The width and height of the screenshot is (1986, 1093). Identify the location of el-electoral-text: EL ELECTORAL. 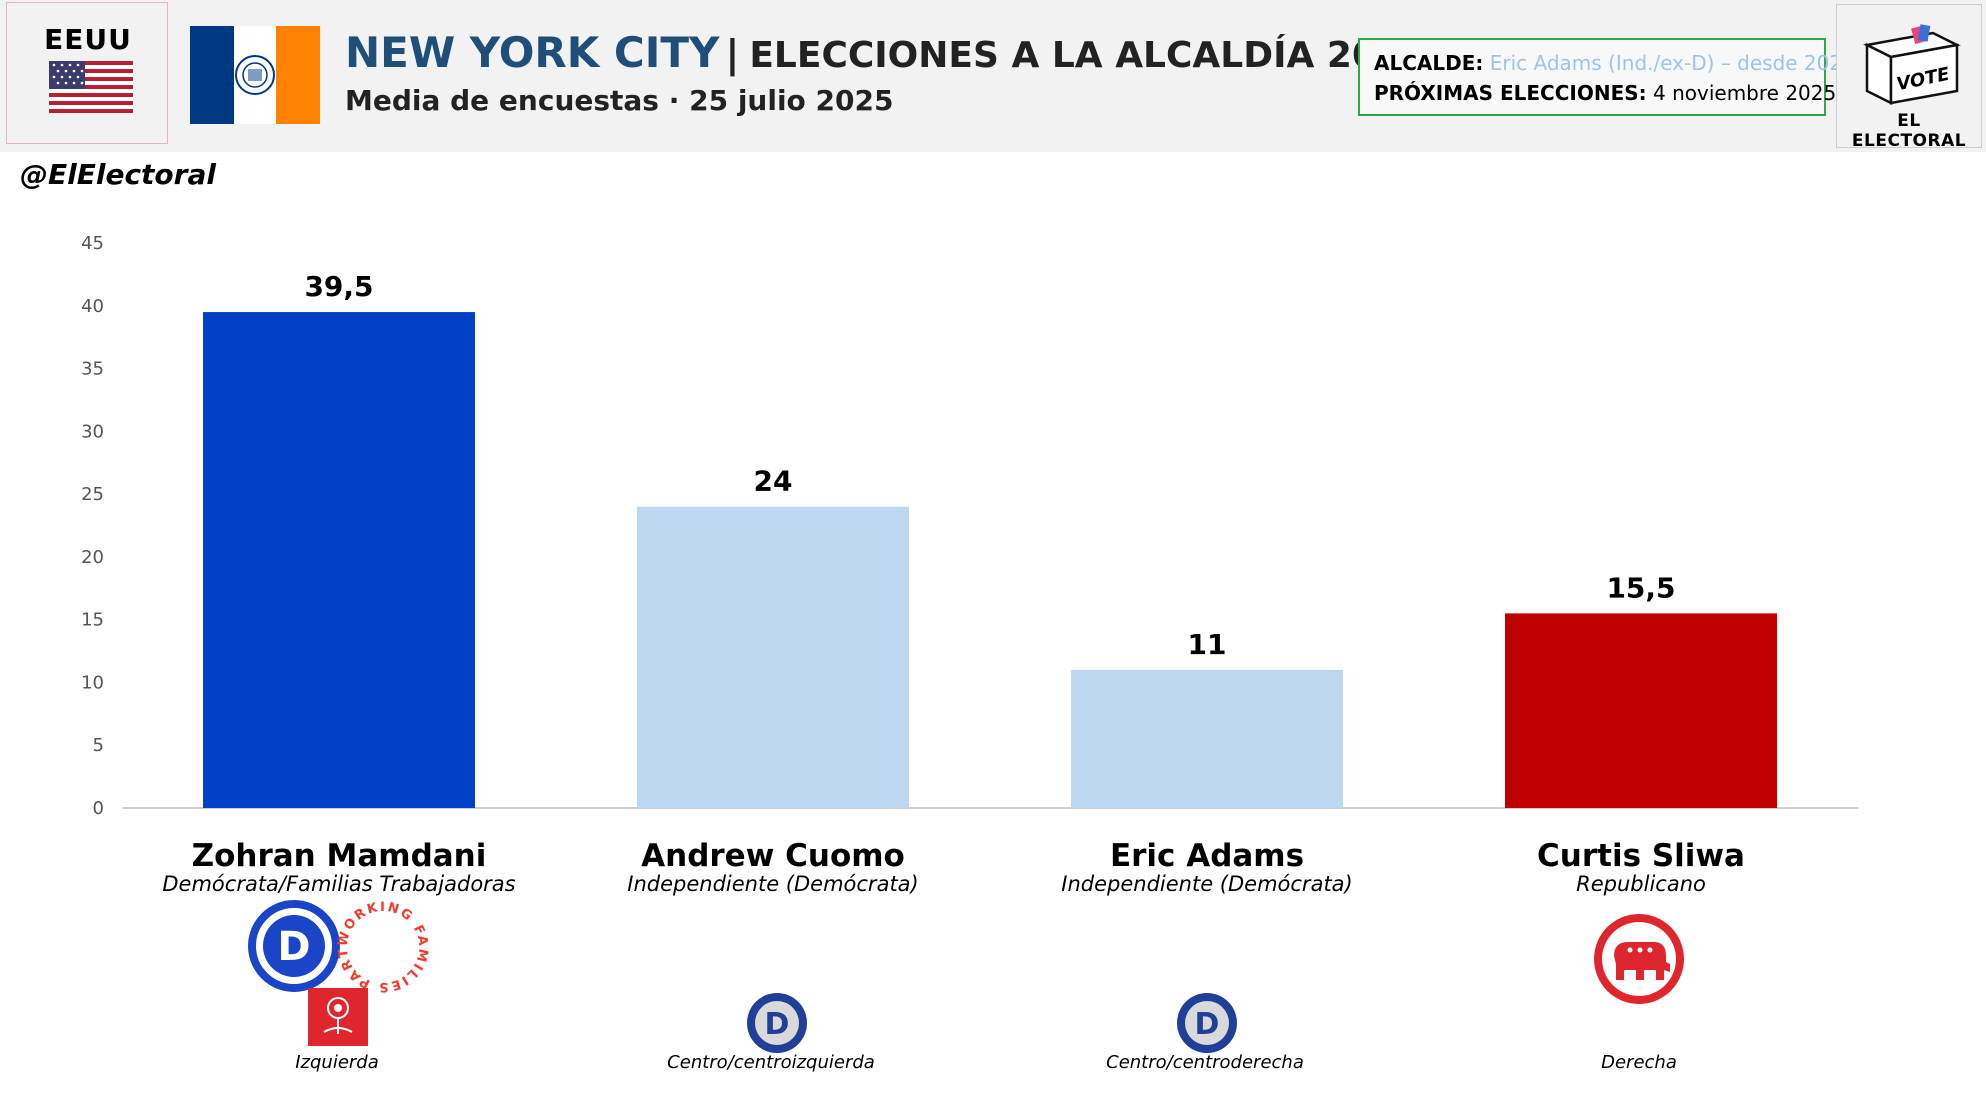
(1909, 131).